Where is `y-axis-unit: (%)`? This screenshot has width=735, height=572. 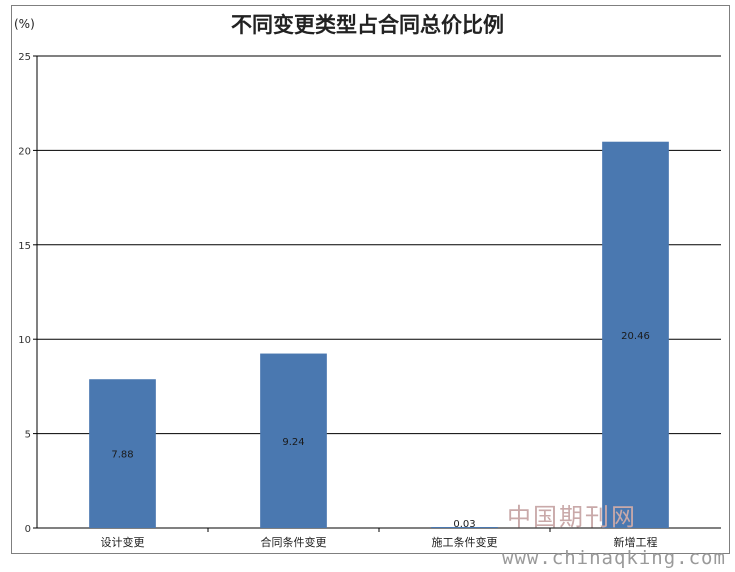
y-axis-unit: (%) is located at coordinates (24, 24).